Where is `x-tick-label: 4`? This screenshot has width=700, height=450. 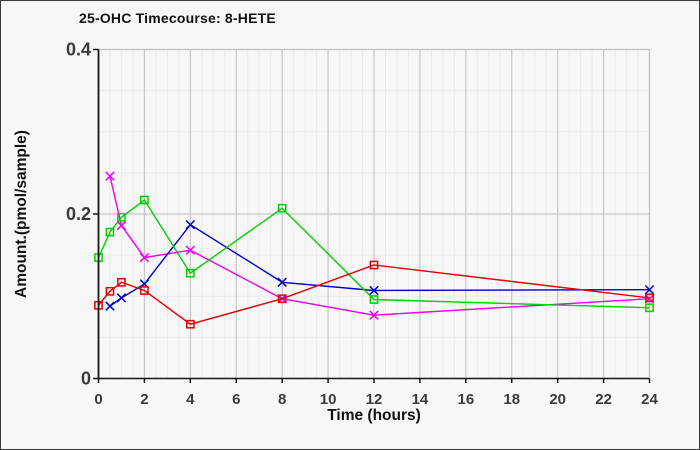 x-tick-label: 4 is located at coordinates (190, 399).